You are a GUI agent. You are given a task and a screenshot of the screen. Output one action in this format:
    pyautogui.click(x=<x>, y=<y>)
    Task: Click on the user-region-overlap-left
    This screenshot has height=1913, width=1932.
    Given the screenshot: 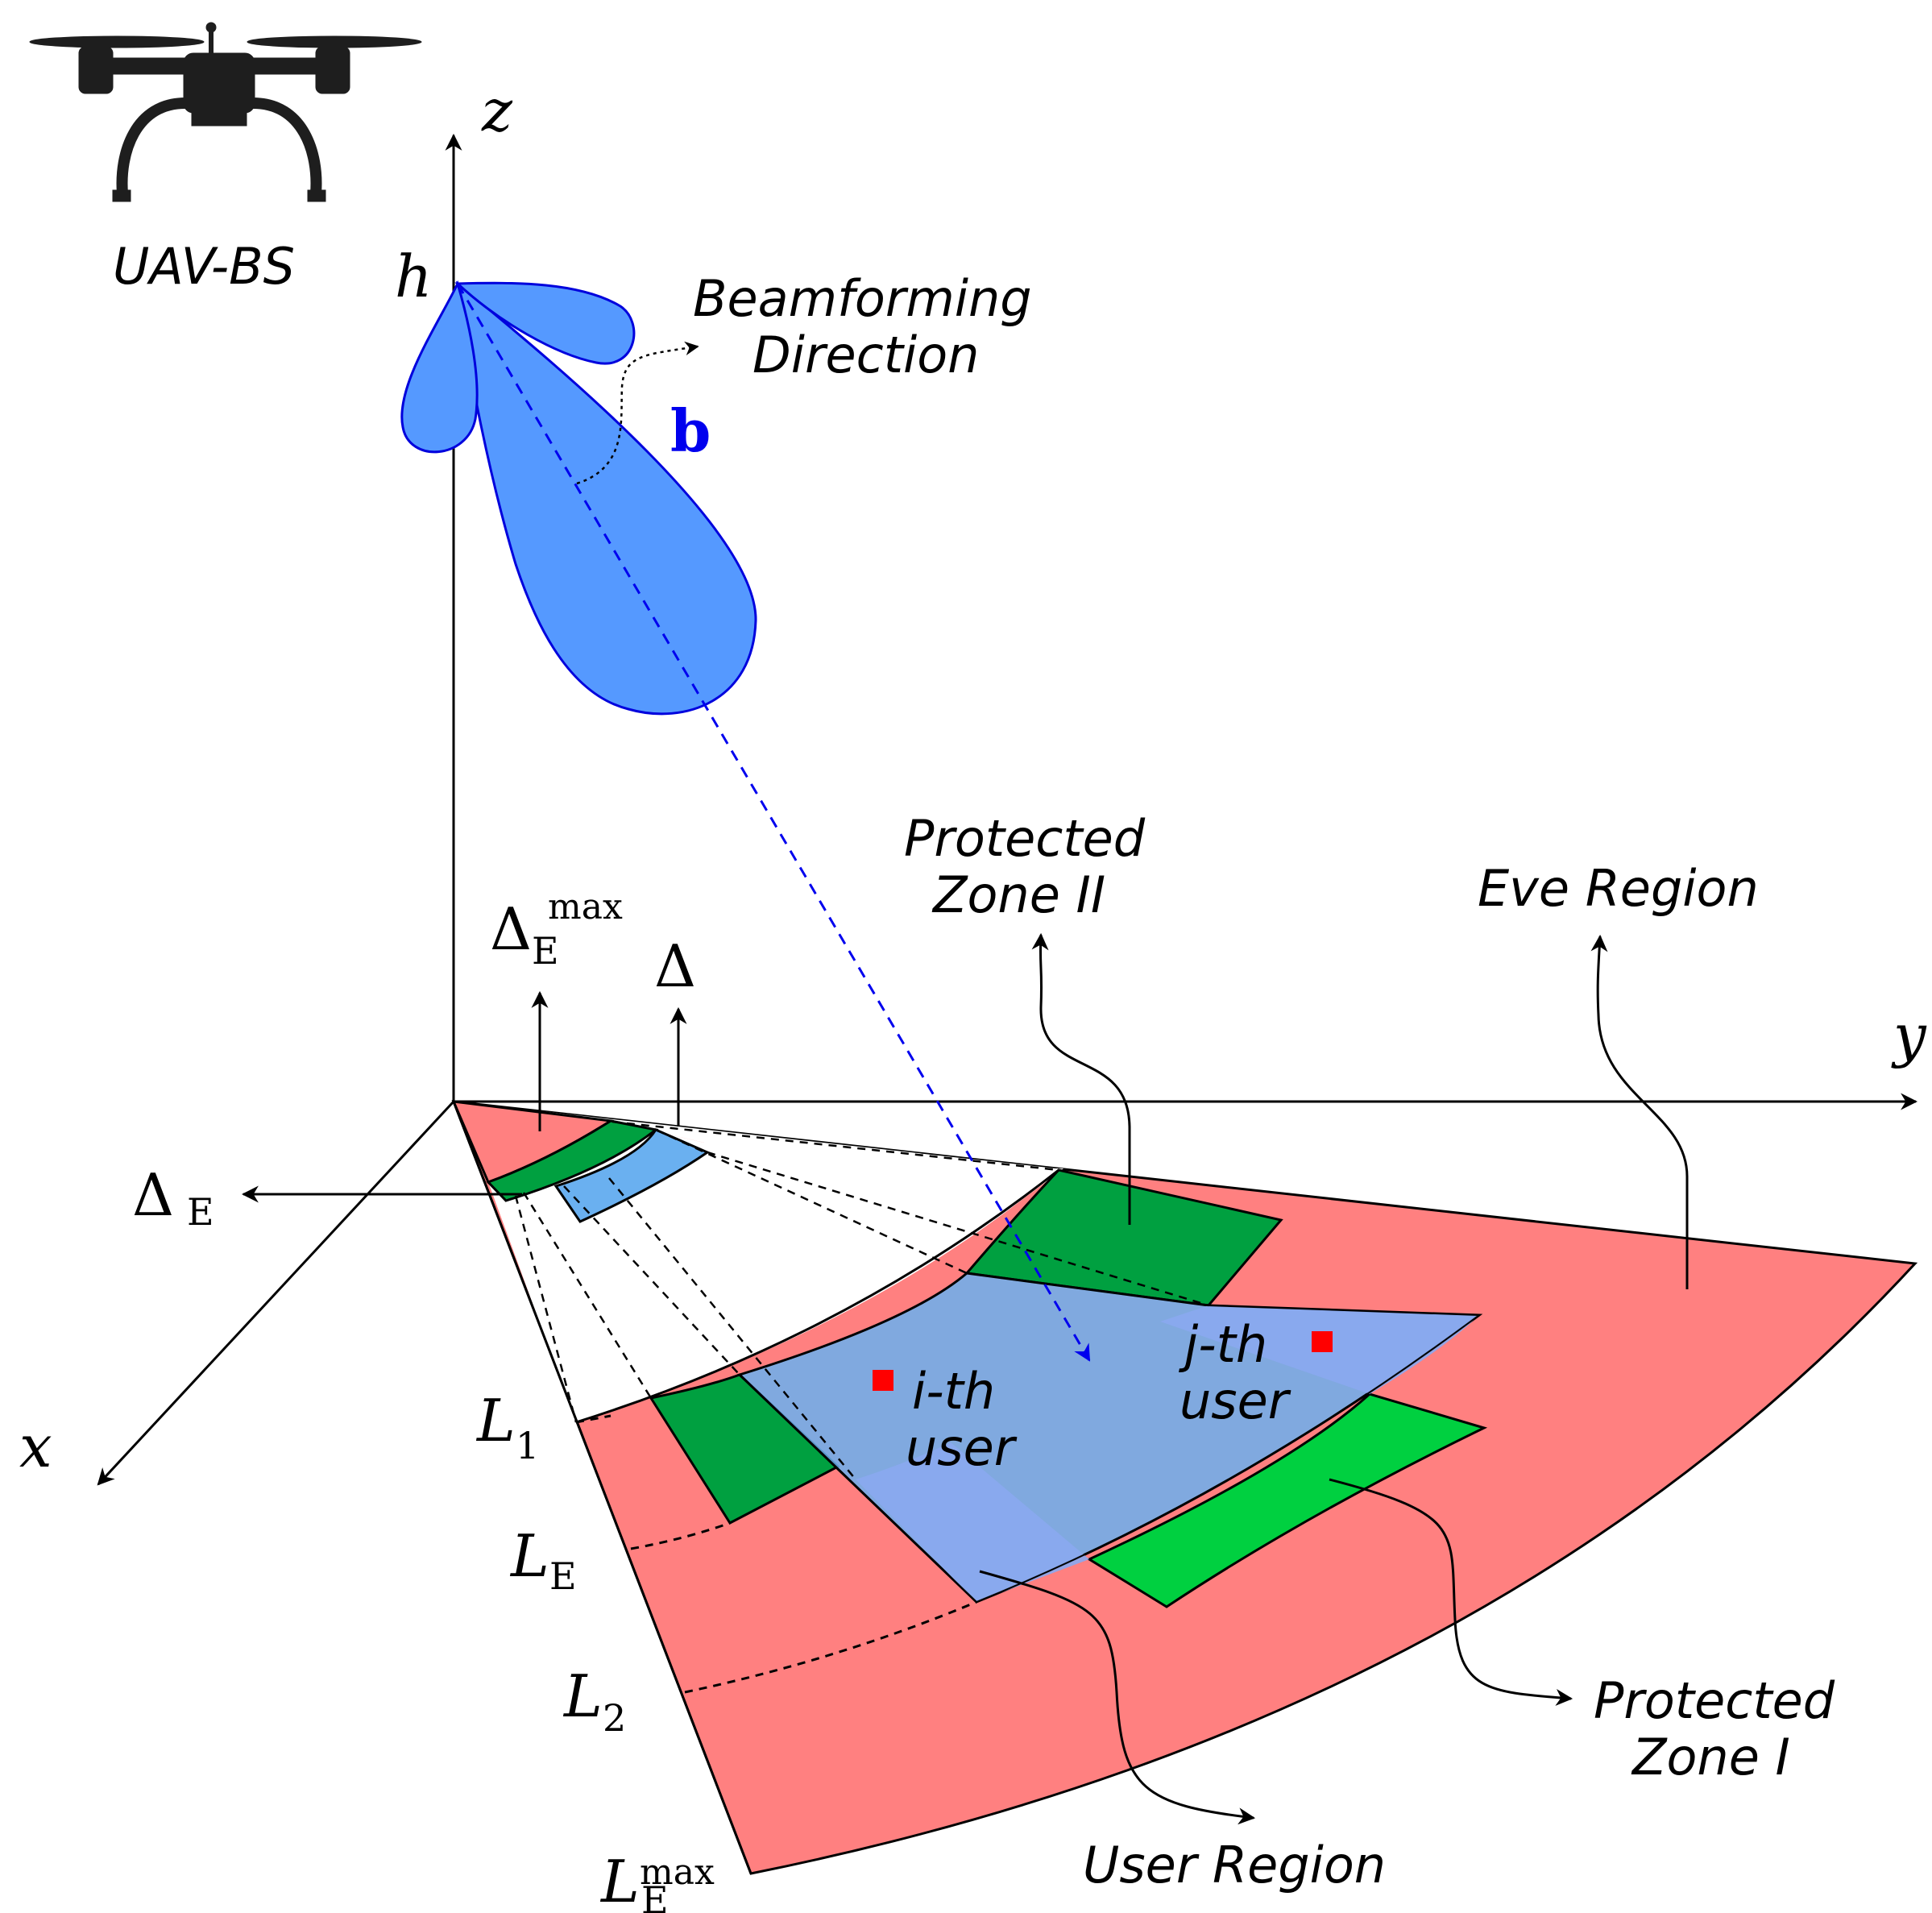 What is the action you would take?
    pyautogui.click(x=972, y=1522)
    